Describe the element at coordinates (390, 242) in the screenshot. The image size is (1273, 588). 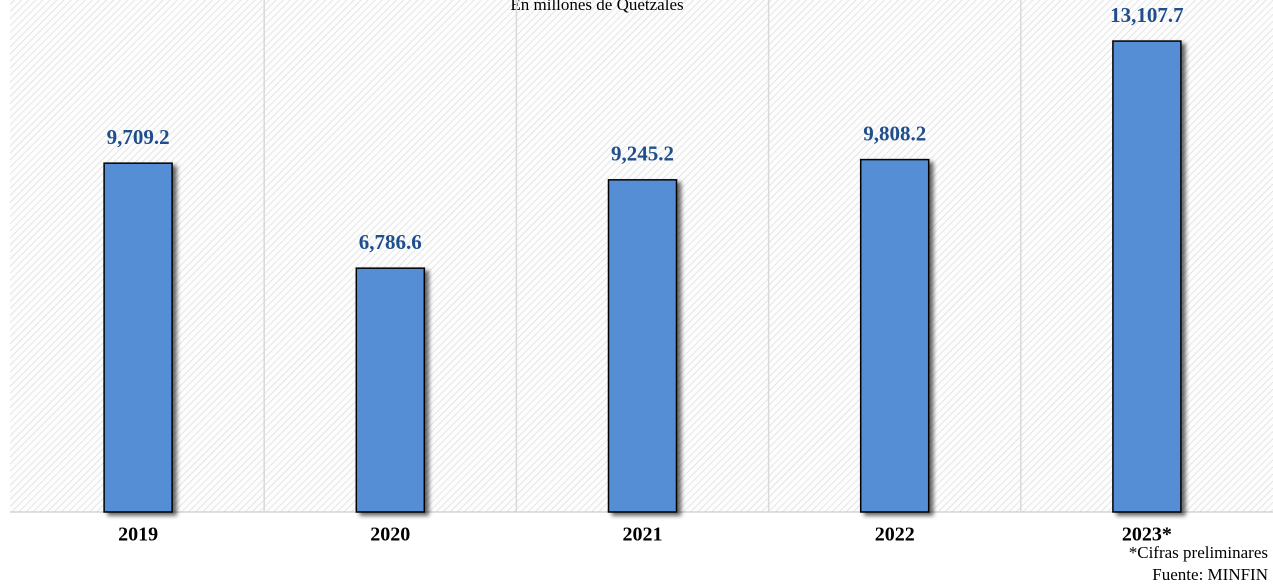
I see `value-label: 6,786.6` at that location.